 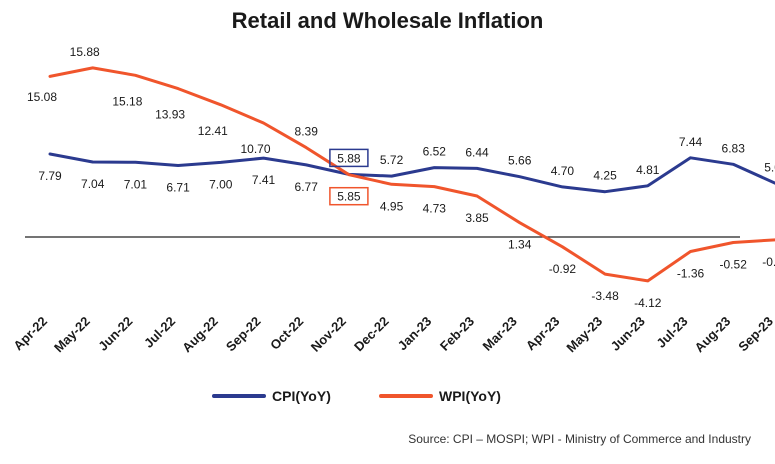 I want to click on cpi-value-label-aug-23: 6.83, so click(x=734, y=148).